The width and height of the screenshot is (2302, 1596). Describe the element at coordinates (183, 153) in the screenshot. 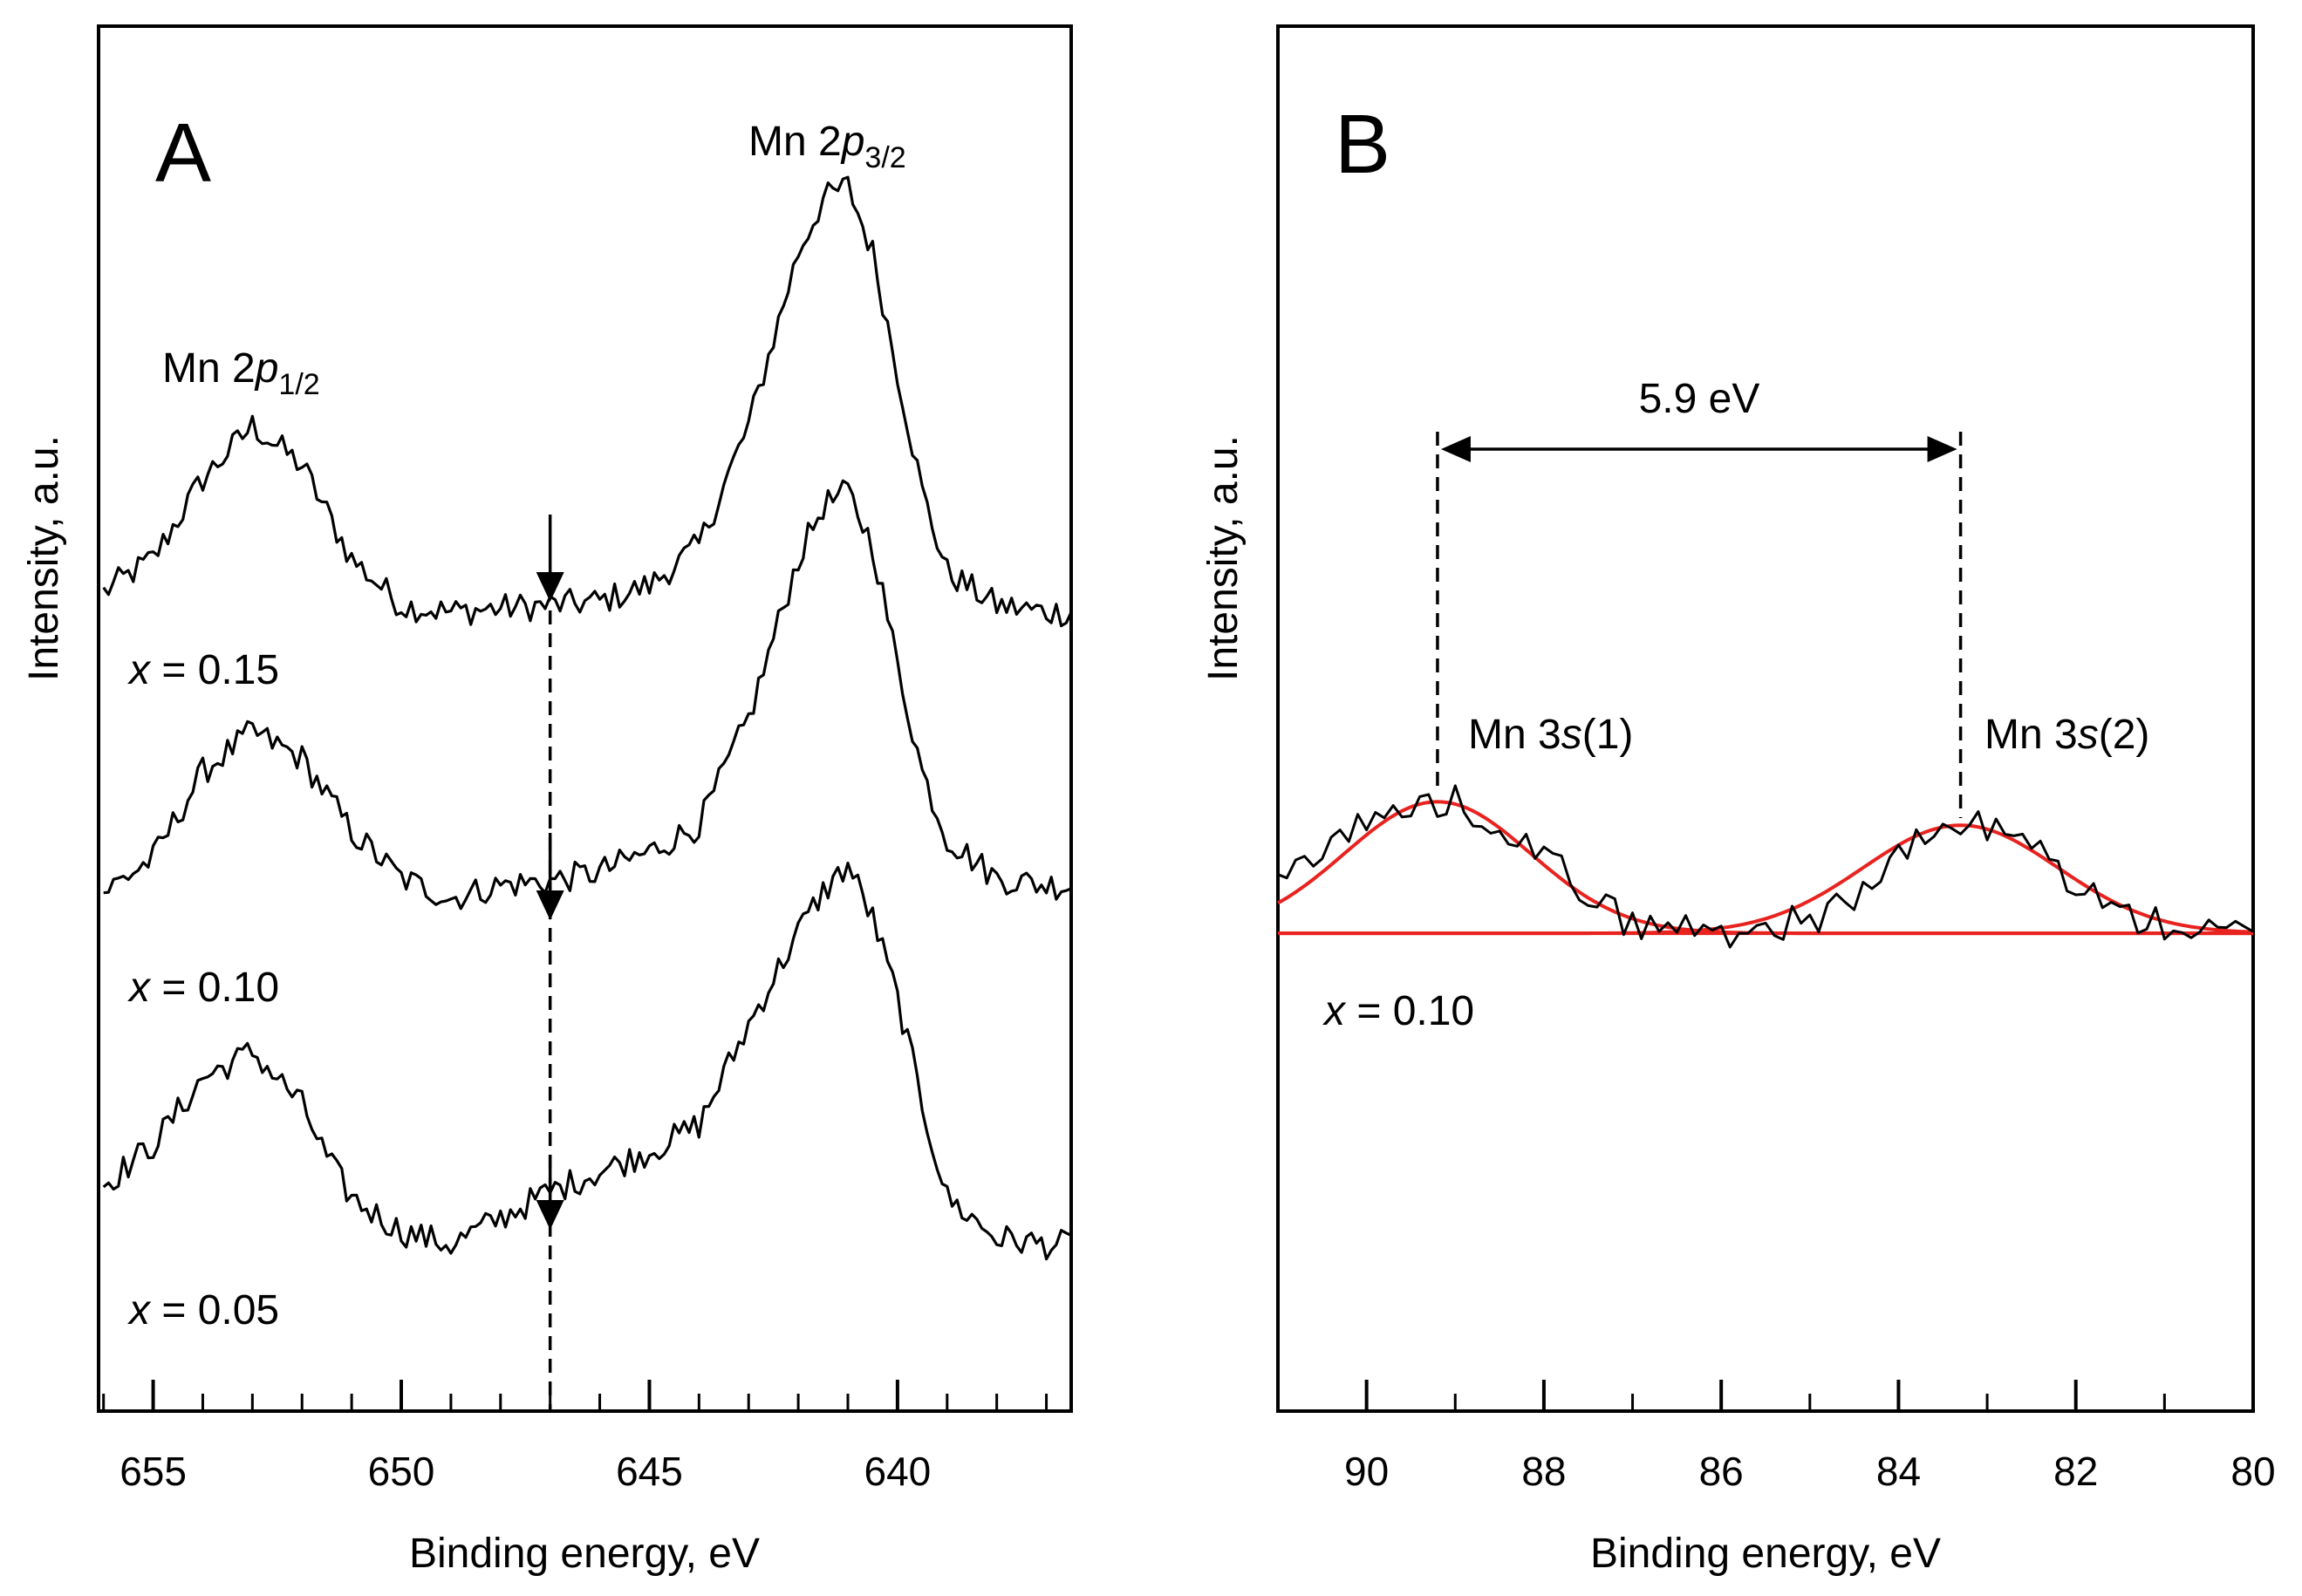

I see `panel-a-letter: A` at that location.